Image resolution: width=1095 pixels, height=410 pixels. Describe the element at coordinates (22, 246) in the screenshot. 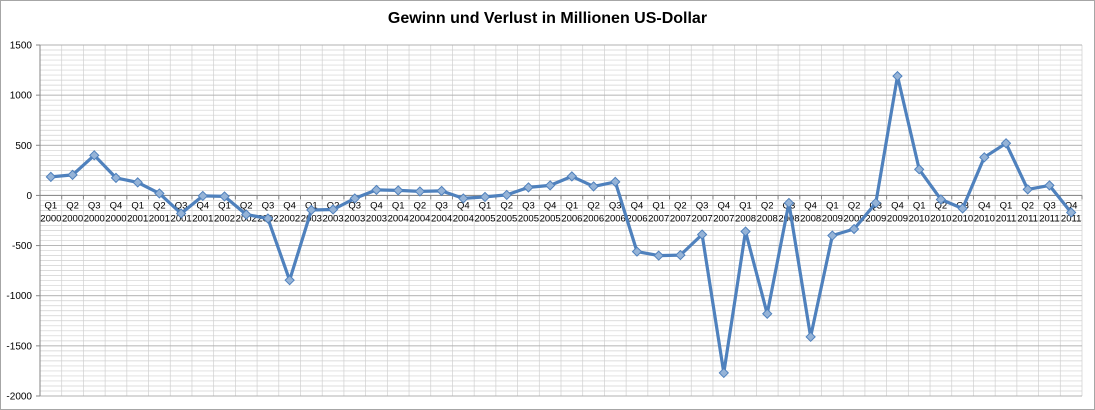

I see `y-tick-label: -500` at that location.